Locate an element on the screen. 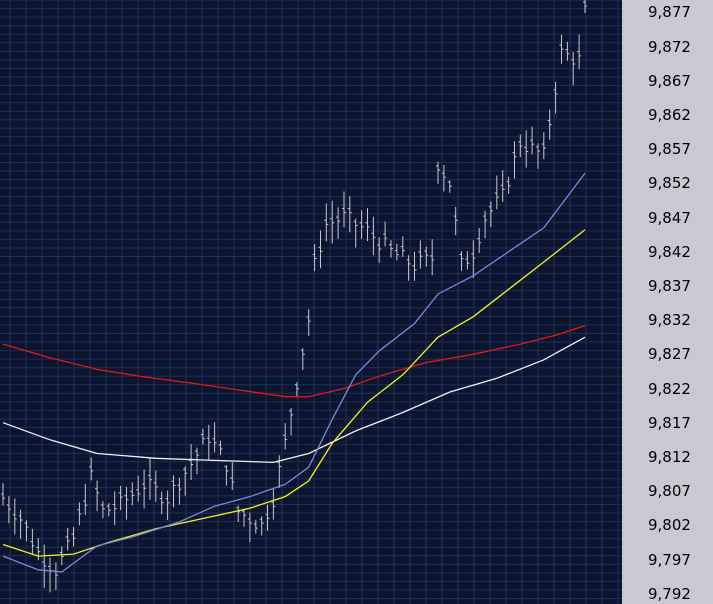 The image size is (713, 604). y-tick-label: 9,802 is located at coordinates (669, 525).